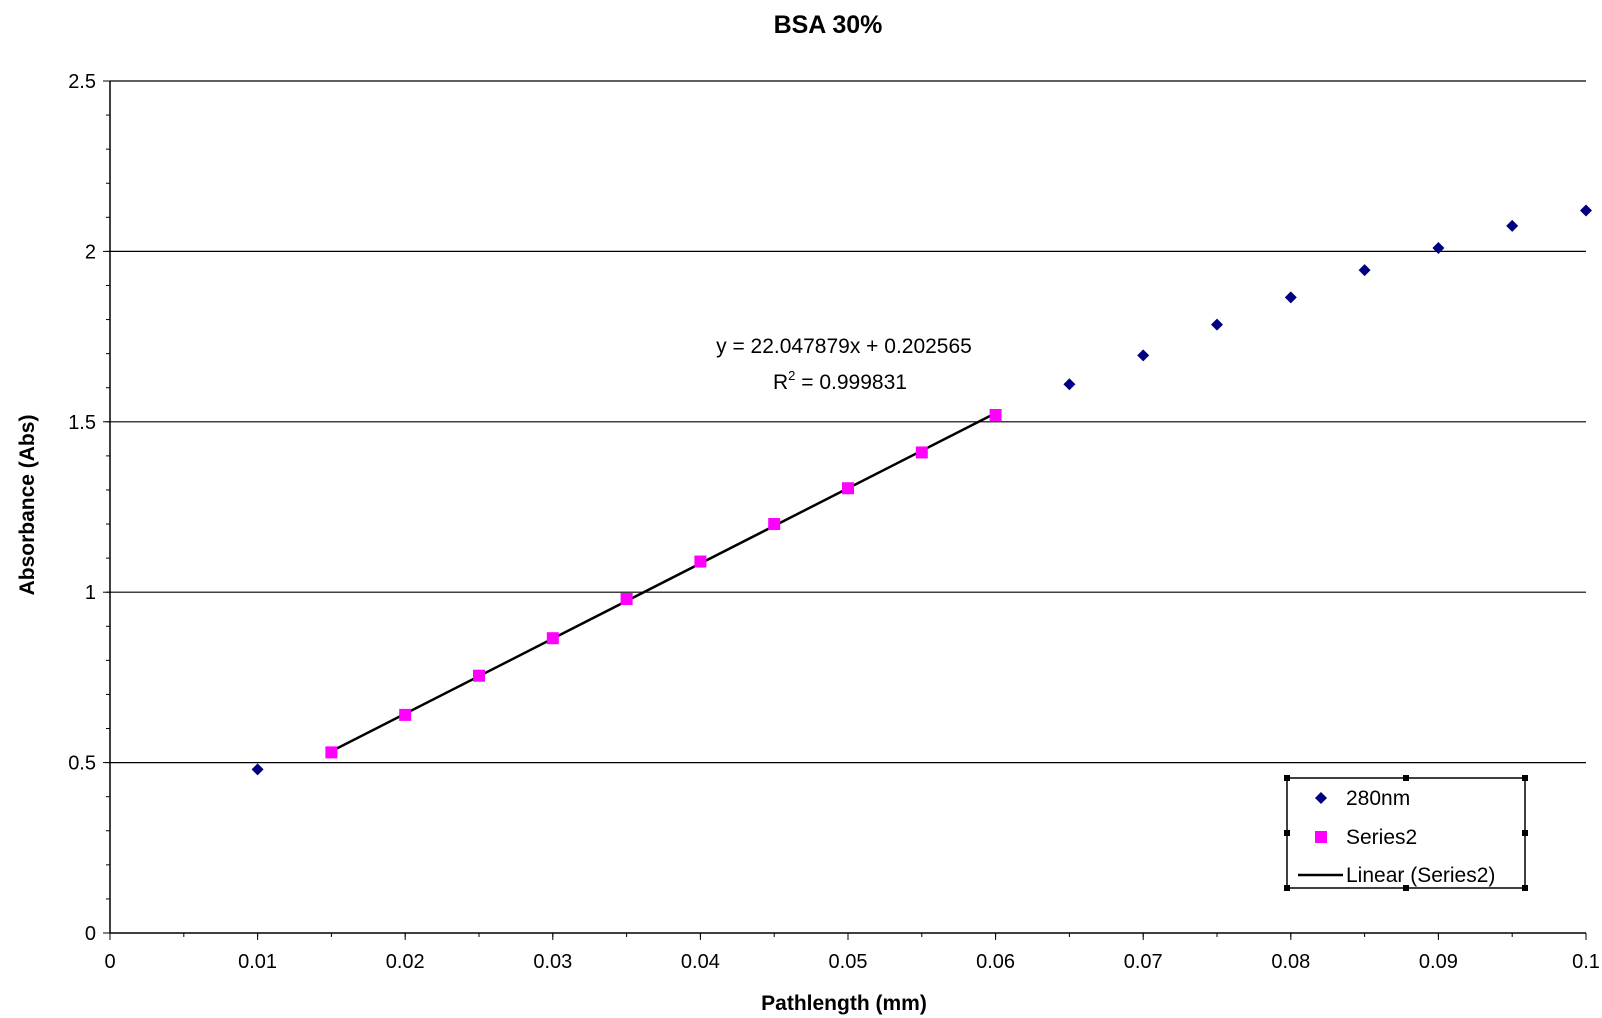 The height and width of the screenshot is (1018, 1602). I want to click on legend: 280nm Series2 Linear (Series2), so click(1406, 833).